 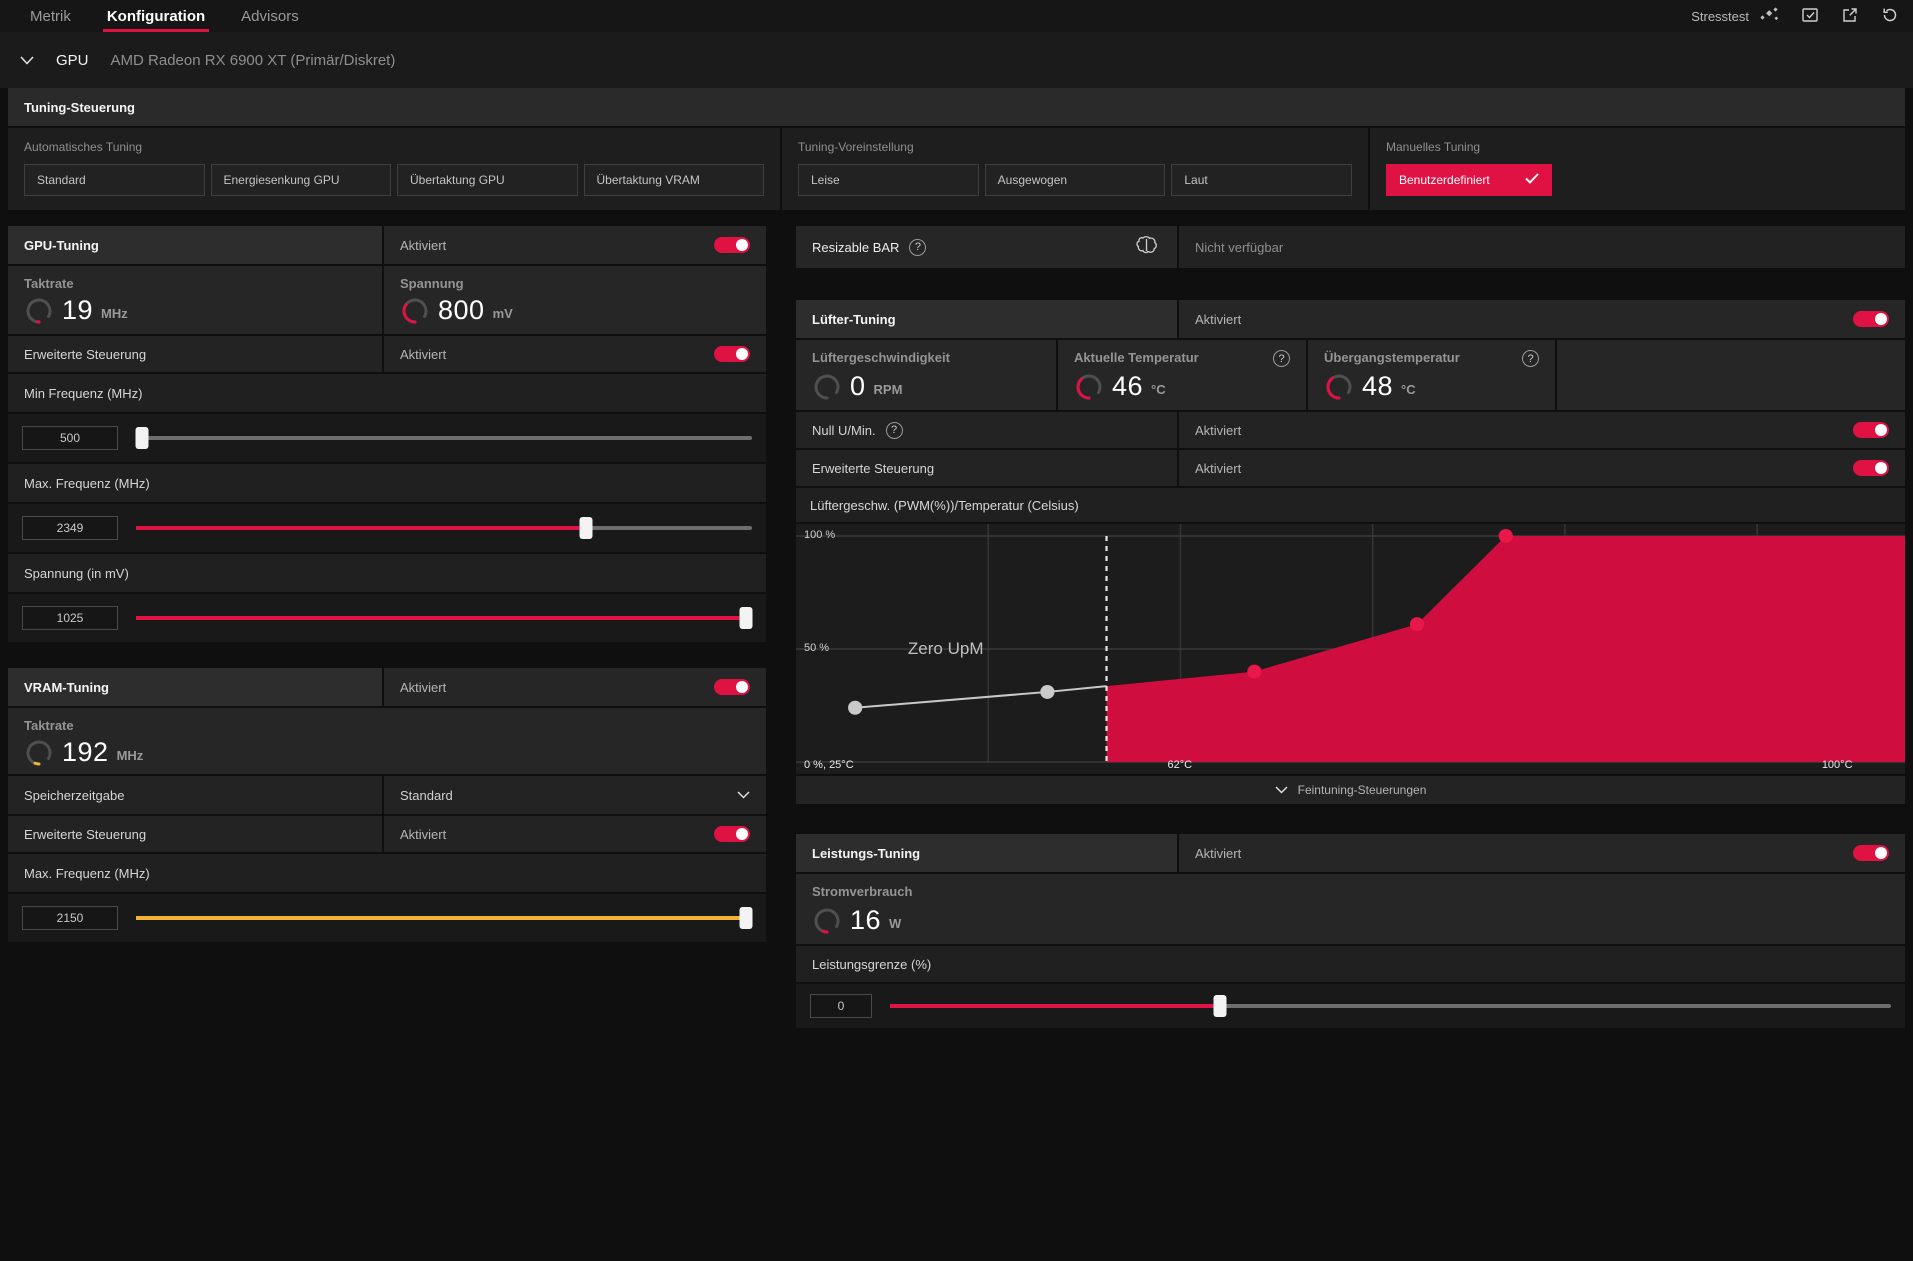 I want to click on gpu-tuning-status-cell: Aktiviert, so click(x=575, y=245).